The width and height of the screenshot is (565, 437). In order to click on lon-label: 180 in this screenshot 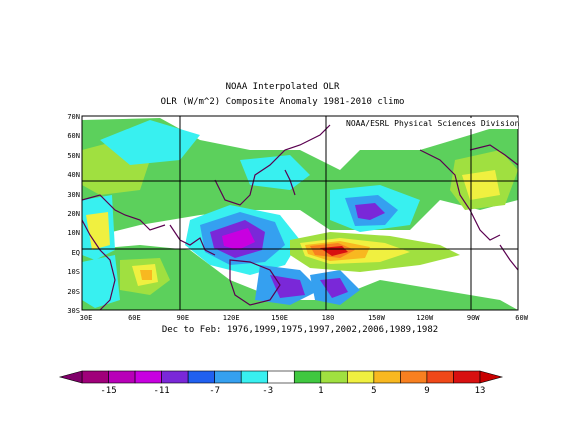, I will do `click(328, 318)`.